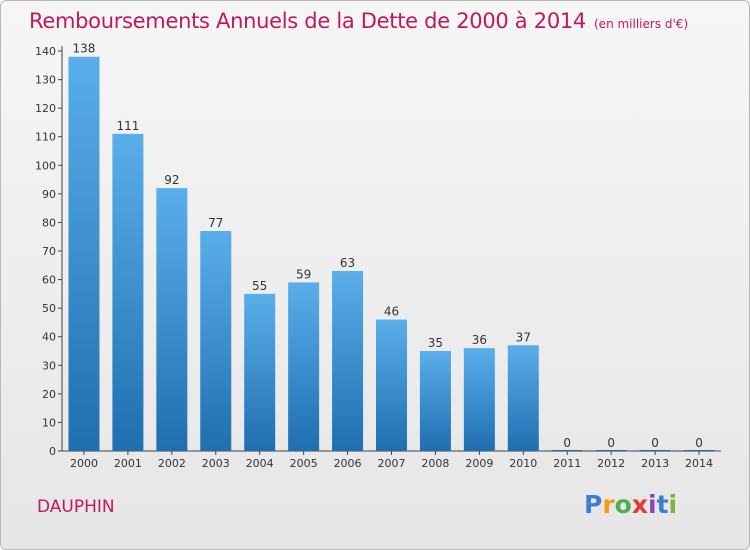 The width and height of the screenshot is (750, 550). I want to click on value-label-2005: 59, so click(303, 274).